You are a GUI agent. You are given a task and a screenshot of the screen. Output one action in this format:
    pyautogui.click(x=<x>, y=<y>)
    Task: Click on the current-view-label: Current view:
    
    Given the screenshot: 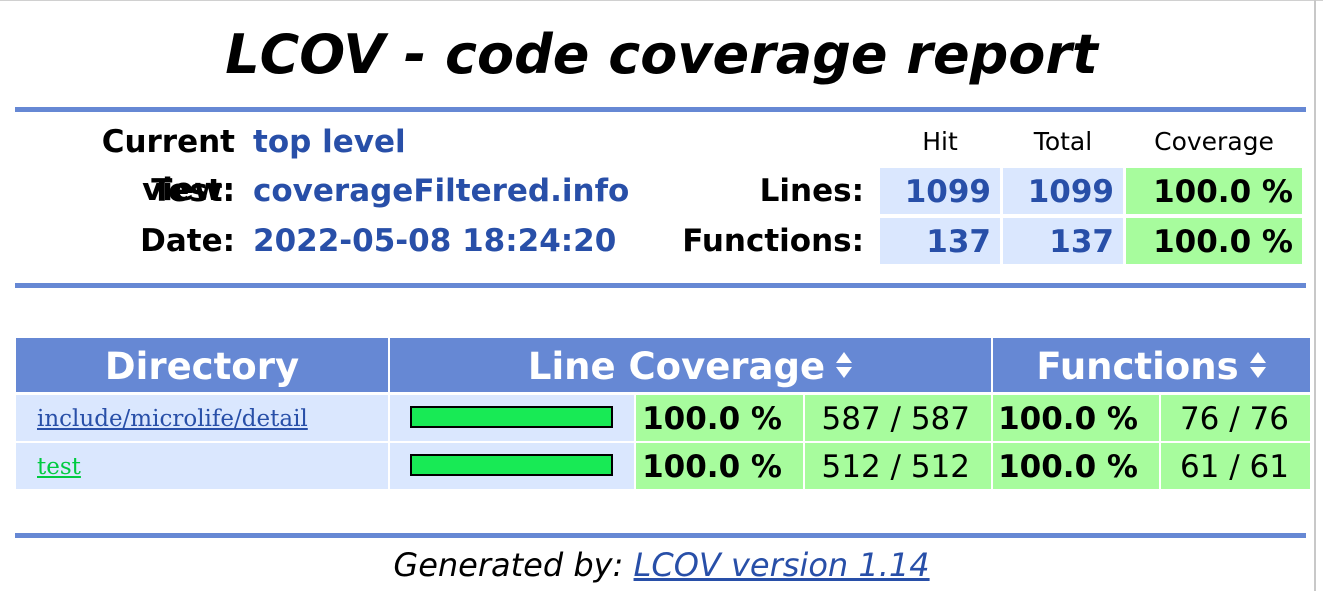 What is the action you would take?
    pyautogui.click(x=168, y=166)
    